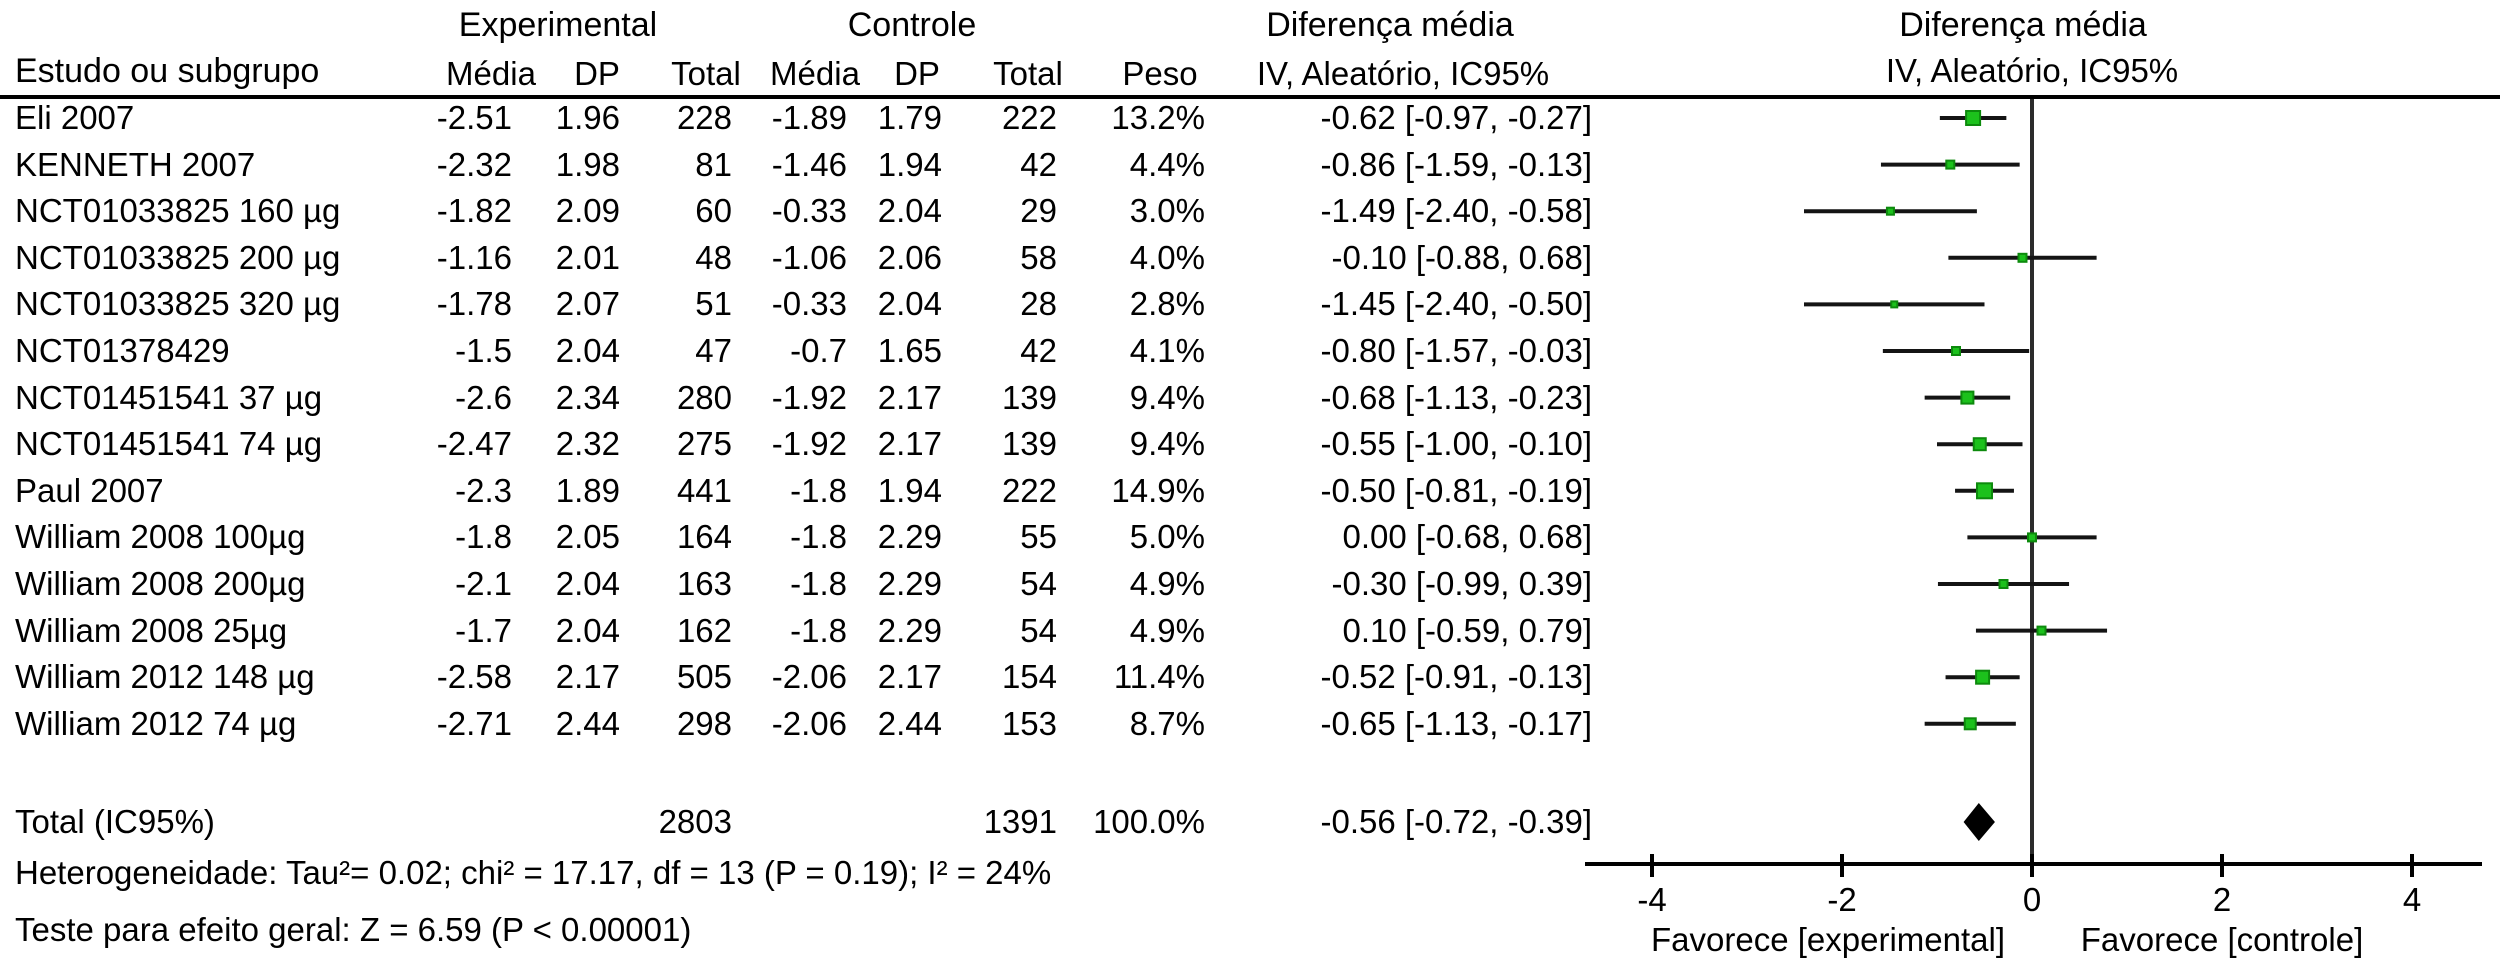 Image resolution: width=2500 pixels, height=963 pixels. Describe the element at coordinates (809, 117) in the screenshot. I see `mean-control: -1.89` at that location.